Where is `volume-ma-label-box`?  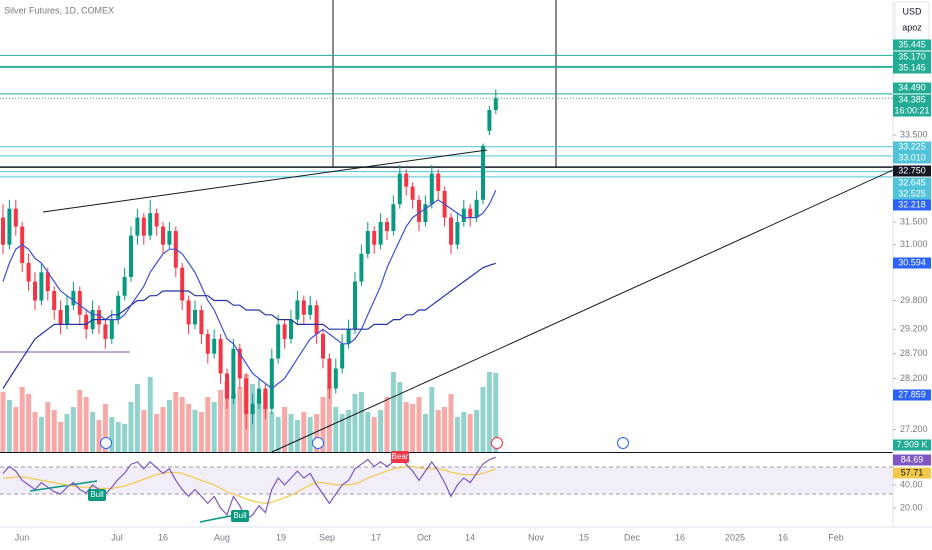 volume-ma-label-box is located at coordinates (912, 395).